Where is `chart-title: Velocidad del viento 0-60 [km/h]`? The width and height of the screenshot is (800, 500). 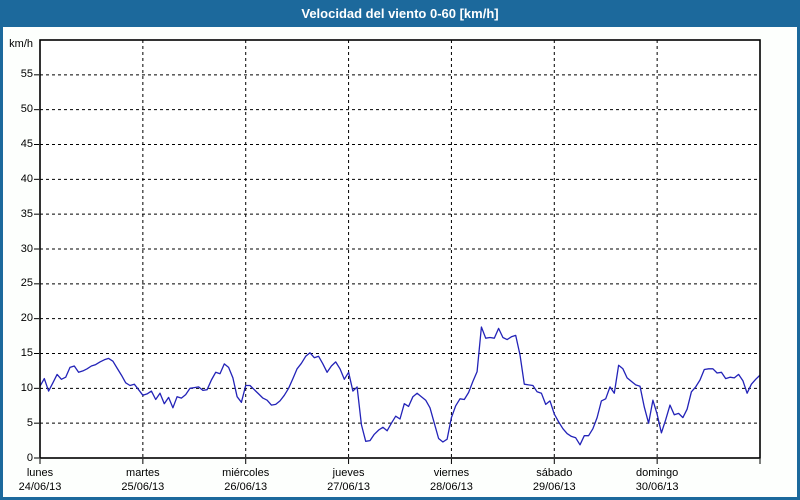 chart-title: Velocidad del viento 0-60 [km/h] is located at coordinates (400, 13).